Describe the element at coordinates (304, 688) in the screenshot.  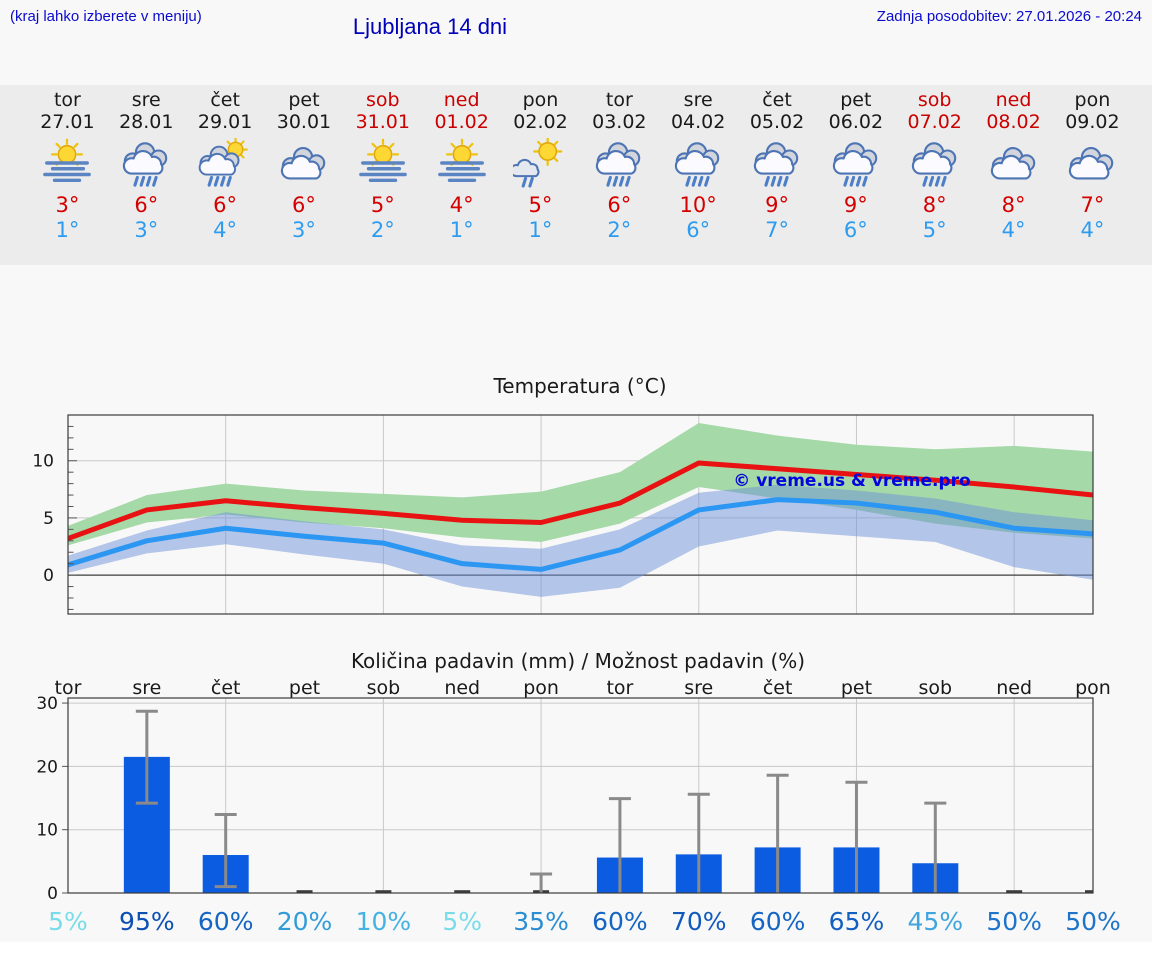
I see `day-label: pet` at that location.